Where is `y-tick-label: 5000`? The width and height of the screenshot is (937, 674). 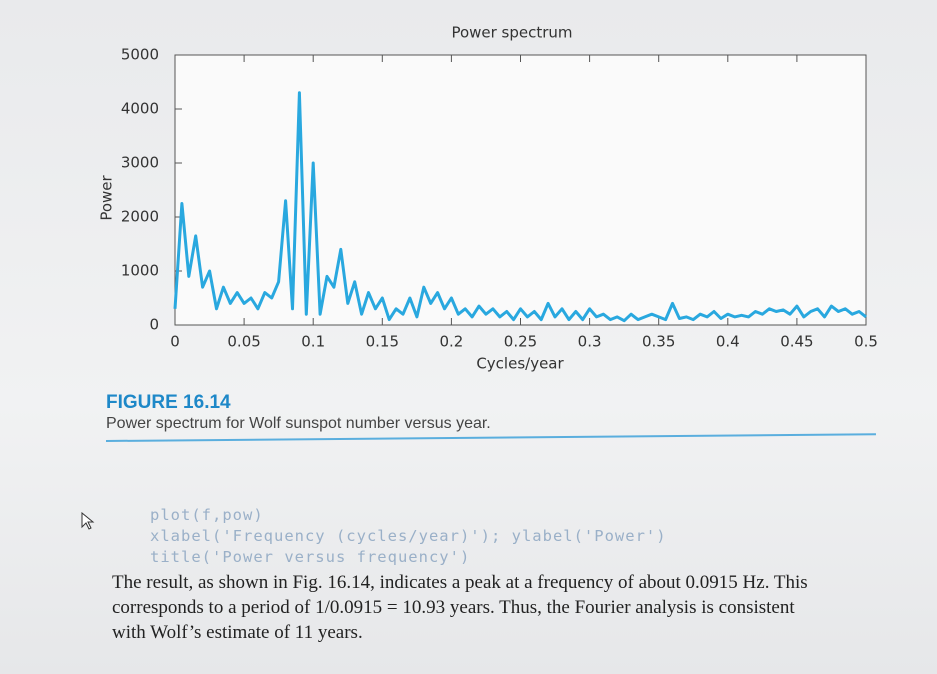
y-tick-label: 5000 is located at coordinates (140, 55).